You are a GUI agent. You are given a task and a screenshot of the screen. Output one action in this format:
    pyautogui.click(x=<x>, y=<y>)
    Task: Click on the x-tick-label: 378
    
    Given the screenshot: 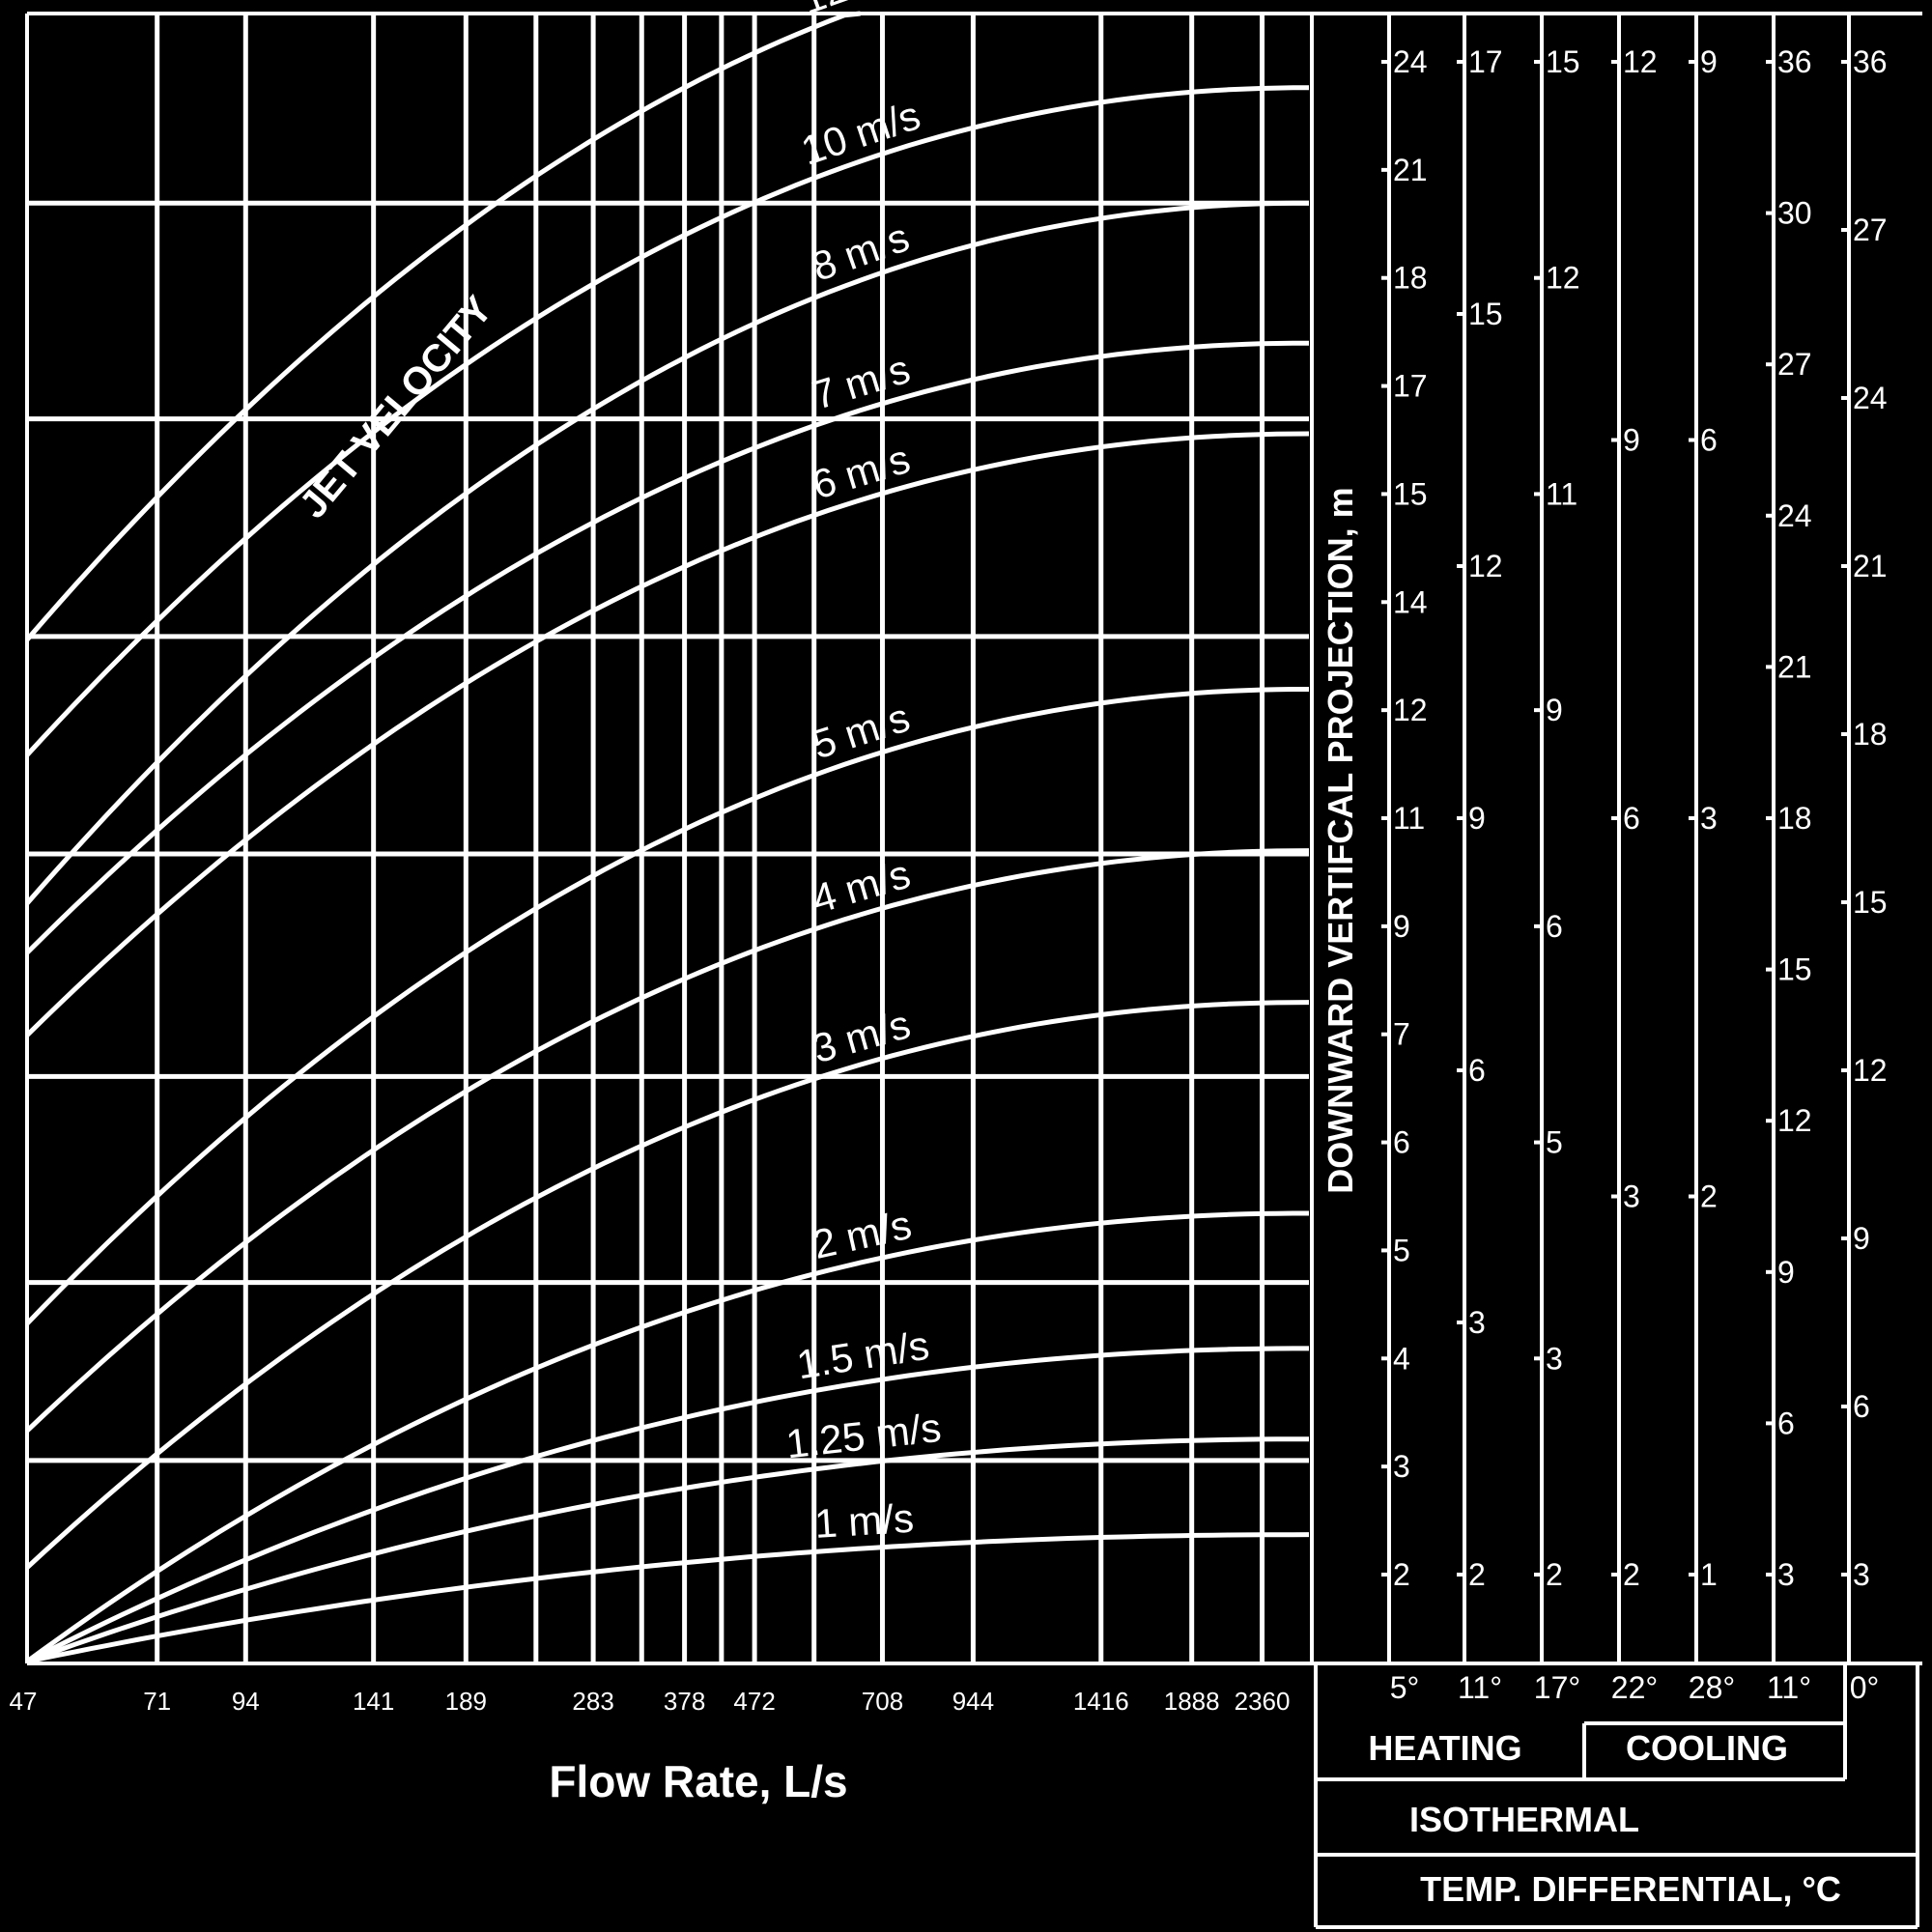 What is the action you would take?
    pyautogui.click(x=684, y=1701)
    